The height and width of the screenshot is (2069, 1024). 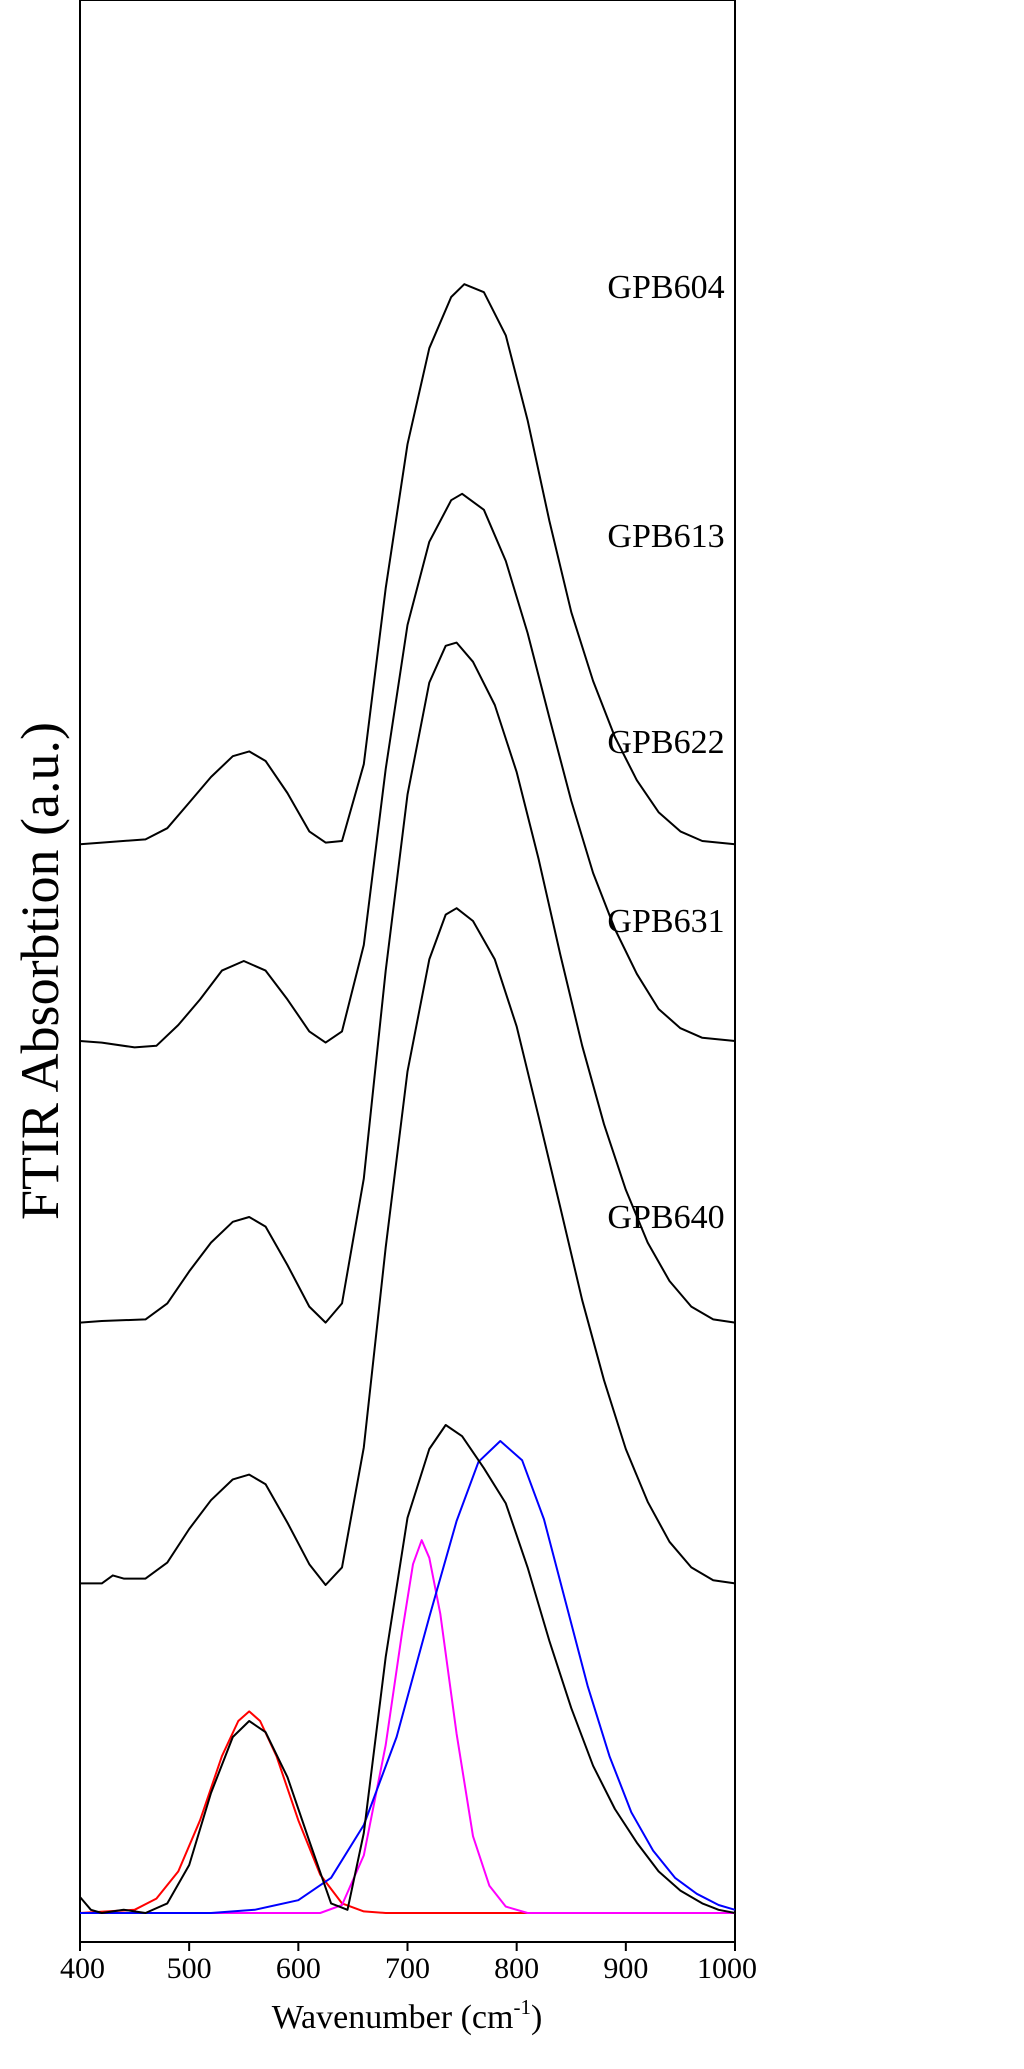 I want to click on series-label-gpb613: GPB613, so click(x=665, y=536).